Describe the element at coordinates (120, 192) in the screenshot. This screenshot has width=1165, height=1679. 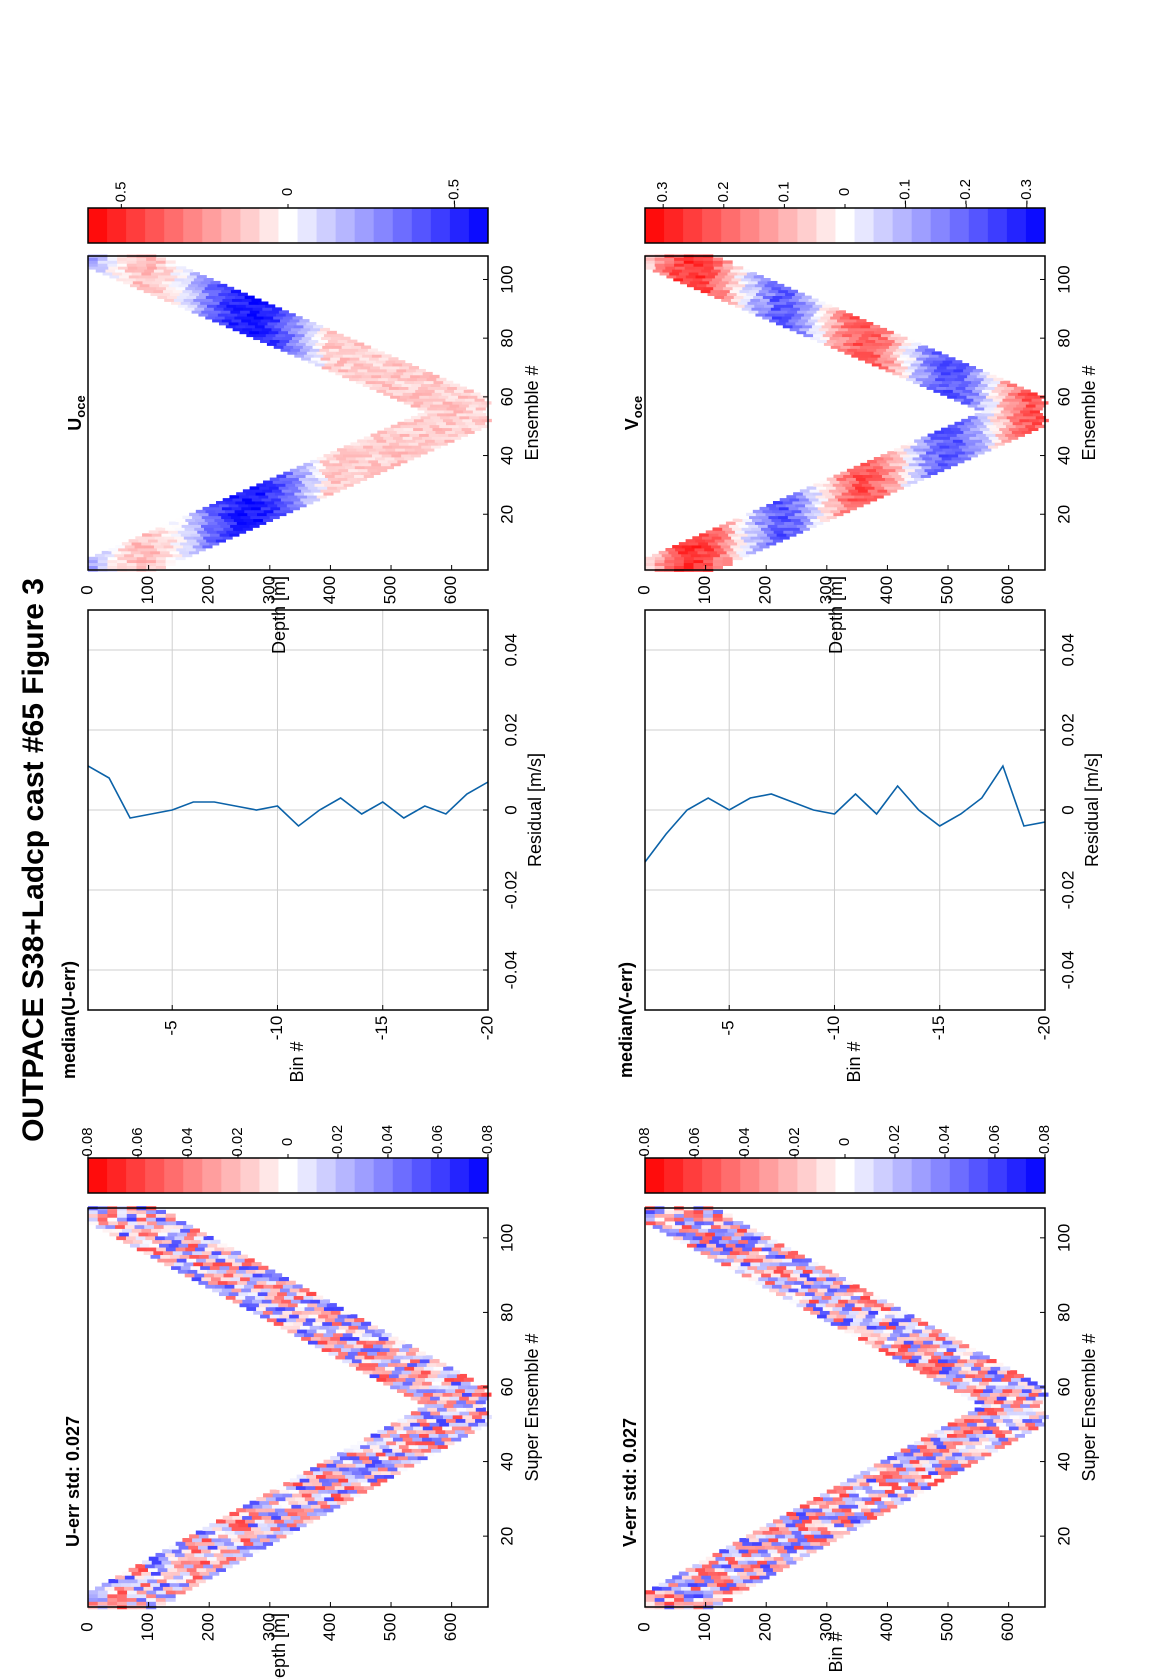
I see `colorbar-tick-label: 0.5` at that location.